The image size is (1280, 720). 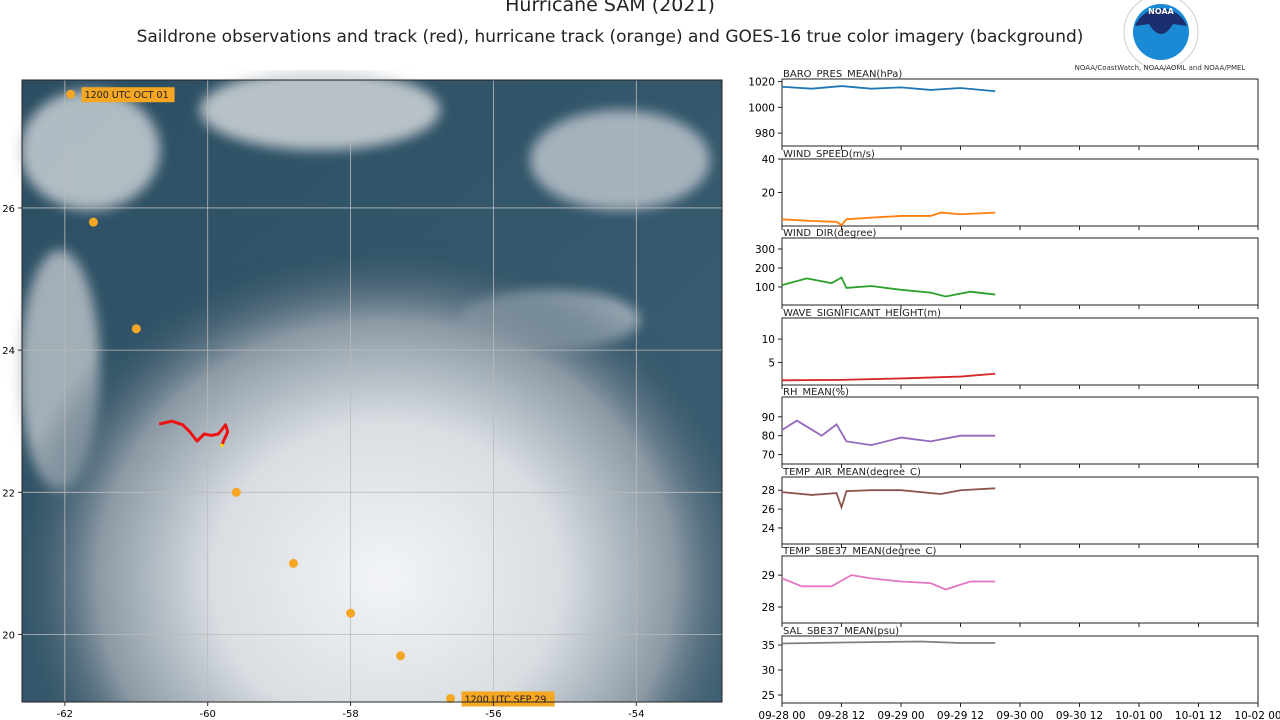 What do you see at coordinates (194, 432) in the screenshot?
I see `saildrone-track` at bounding box center [194, 432].